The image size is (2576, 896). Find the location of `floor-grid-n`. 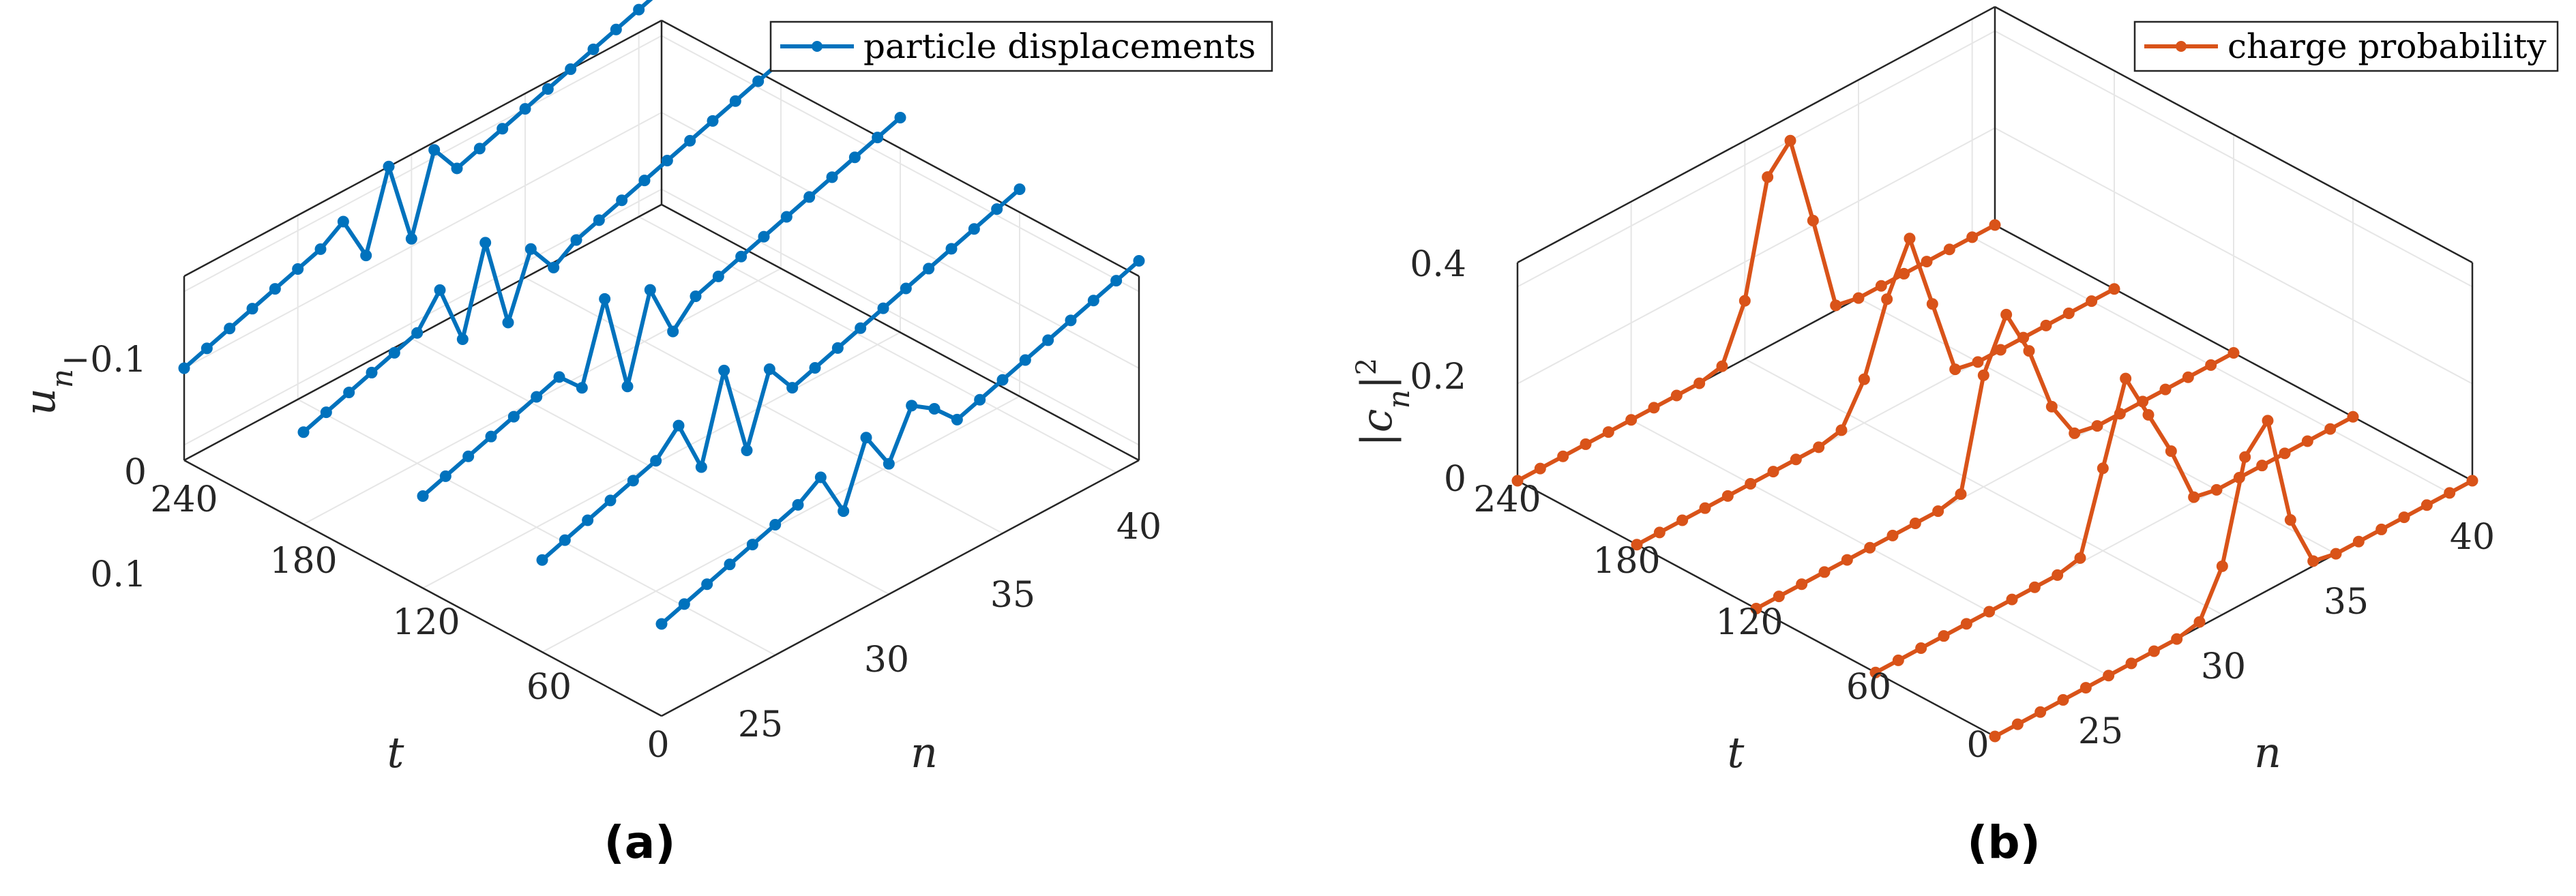

floor-grid-n is located at coordinates (763, 406).